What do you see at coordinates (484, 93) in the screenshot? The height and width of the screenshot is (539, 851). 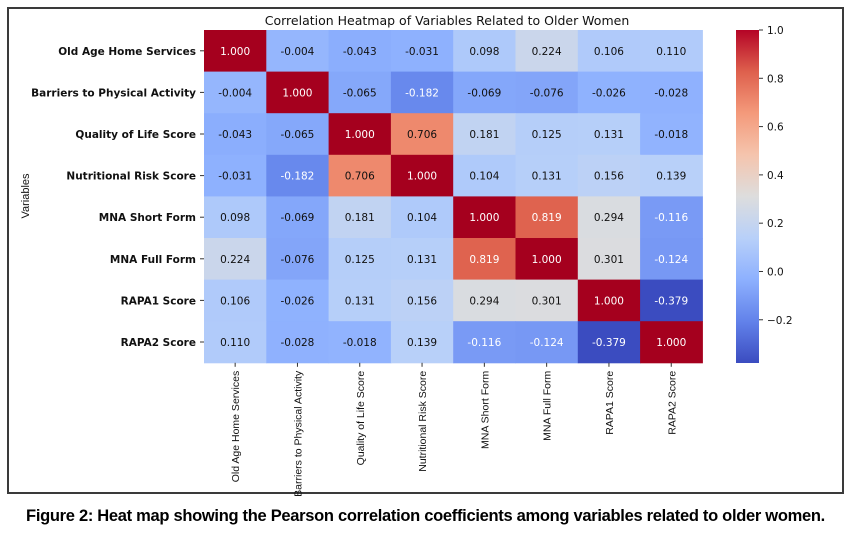 I see `cell-value-label: -0.069` at bounding box center [484, 93].